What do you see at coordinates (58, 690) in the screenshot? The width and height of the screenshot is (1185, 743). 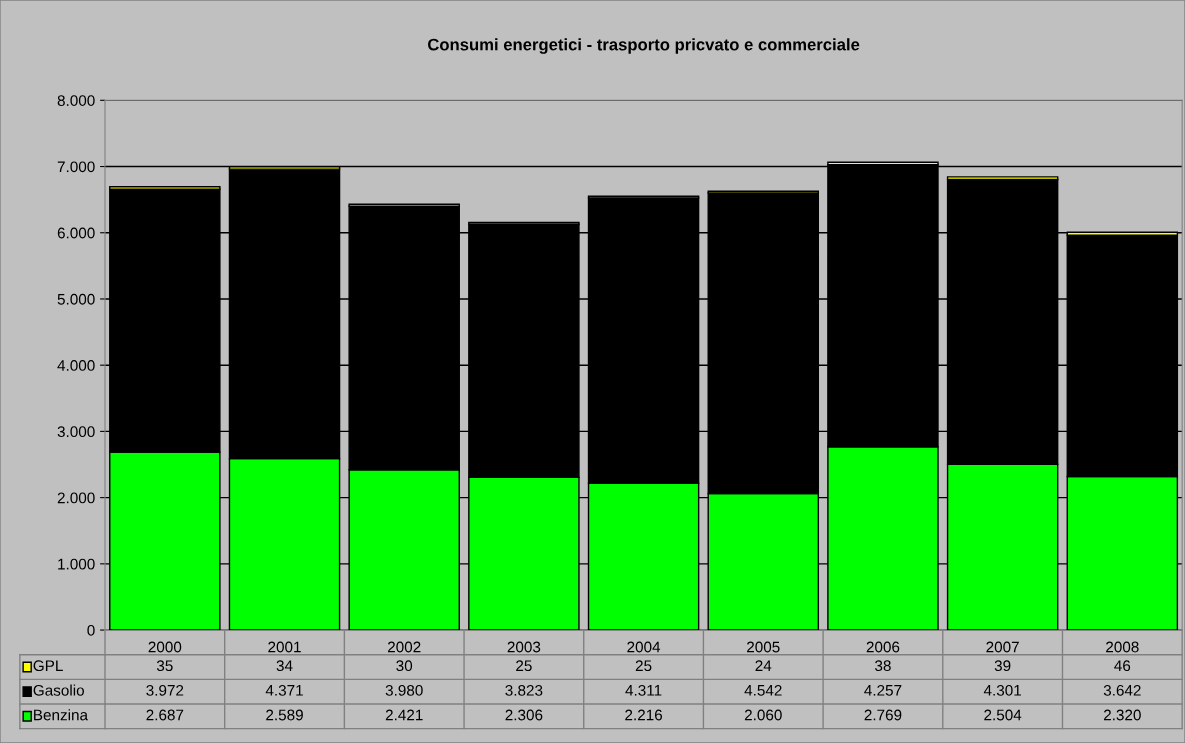 I see `legend-label: Gasolio` at bounding box center [58, 690].